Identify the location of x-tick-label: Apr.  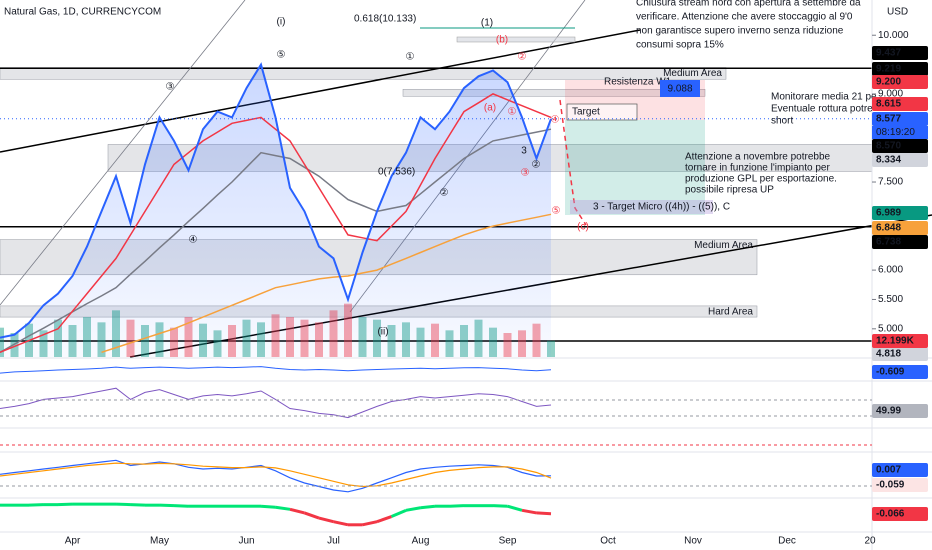
(73, 541).